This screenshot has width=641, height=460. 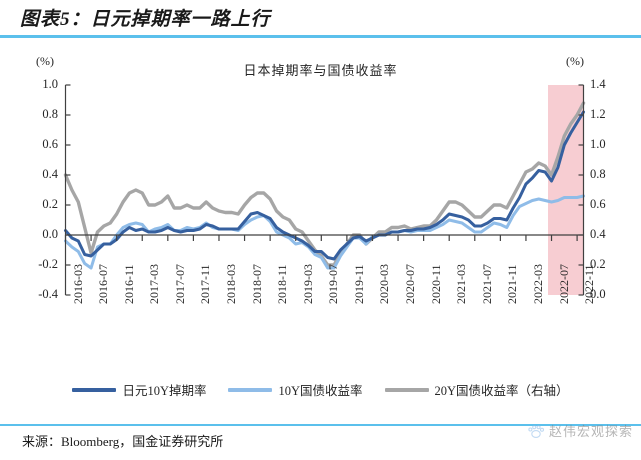 I want to click on legend-jgb-20y: 20Y国债收益率（右轴）, so click(x=476, y=389).